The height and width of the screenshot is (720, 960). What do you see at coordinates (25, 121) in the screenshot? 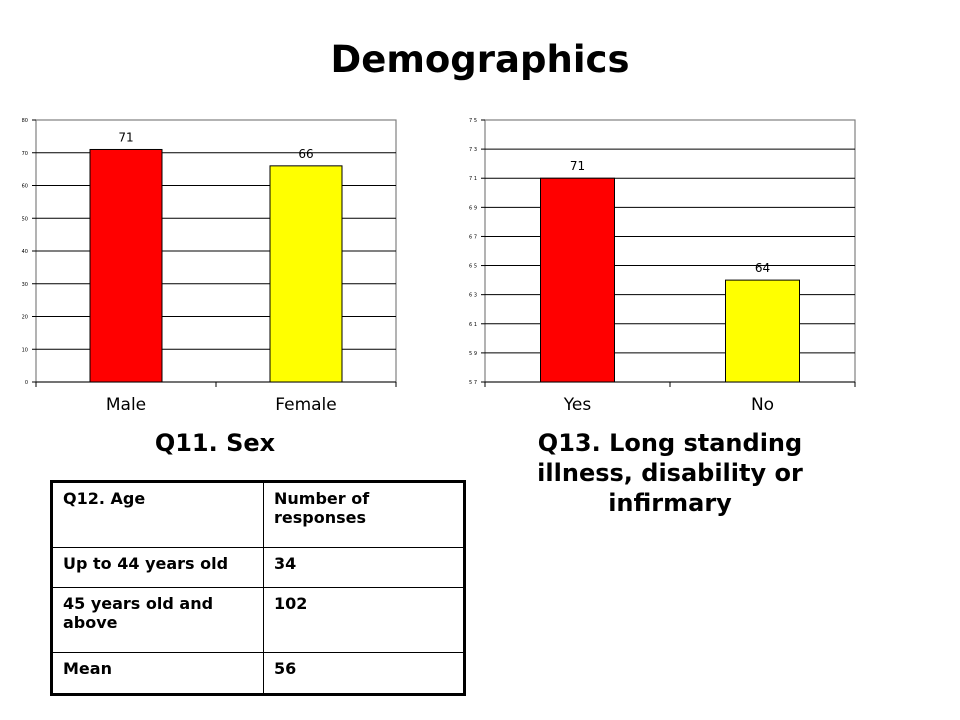
I see `y-tick-label: 80` at bounding box center [25, 121].